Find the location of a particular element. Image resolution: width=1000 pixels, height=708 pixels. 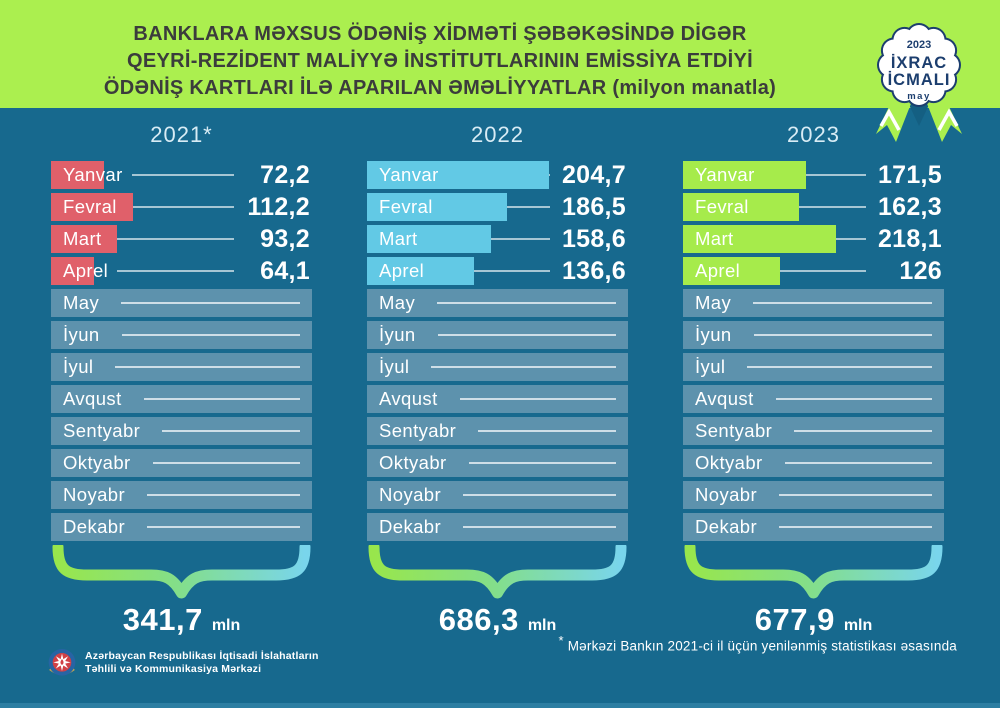

issue-badge: 2023 İXRAC İCMALI may is located at coordinates (917, 94).